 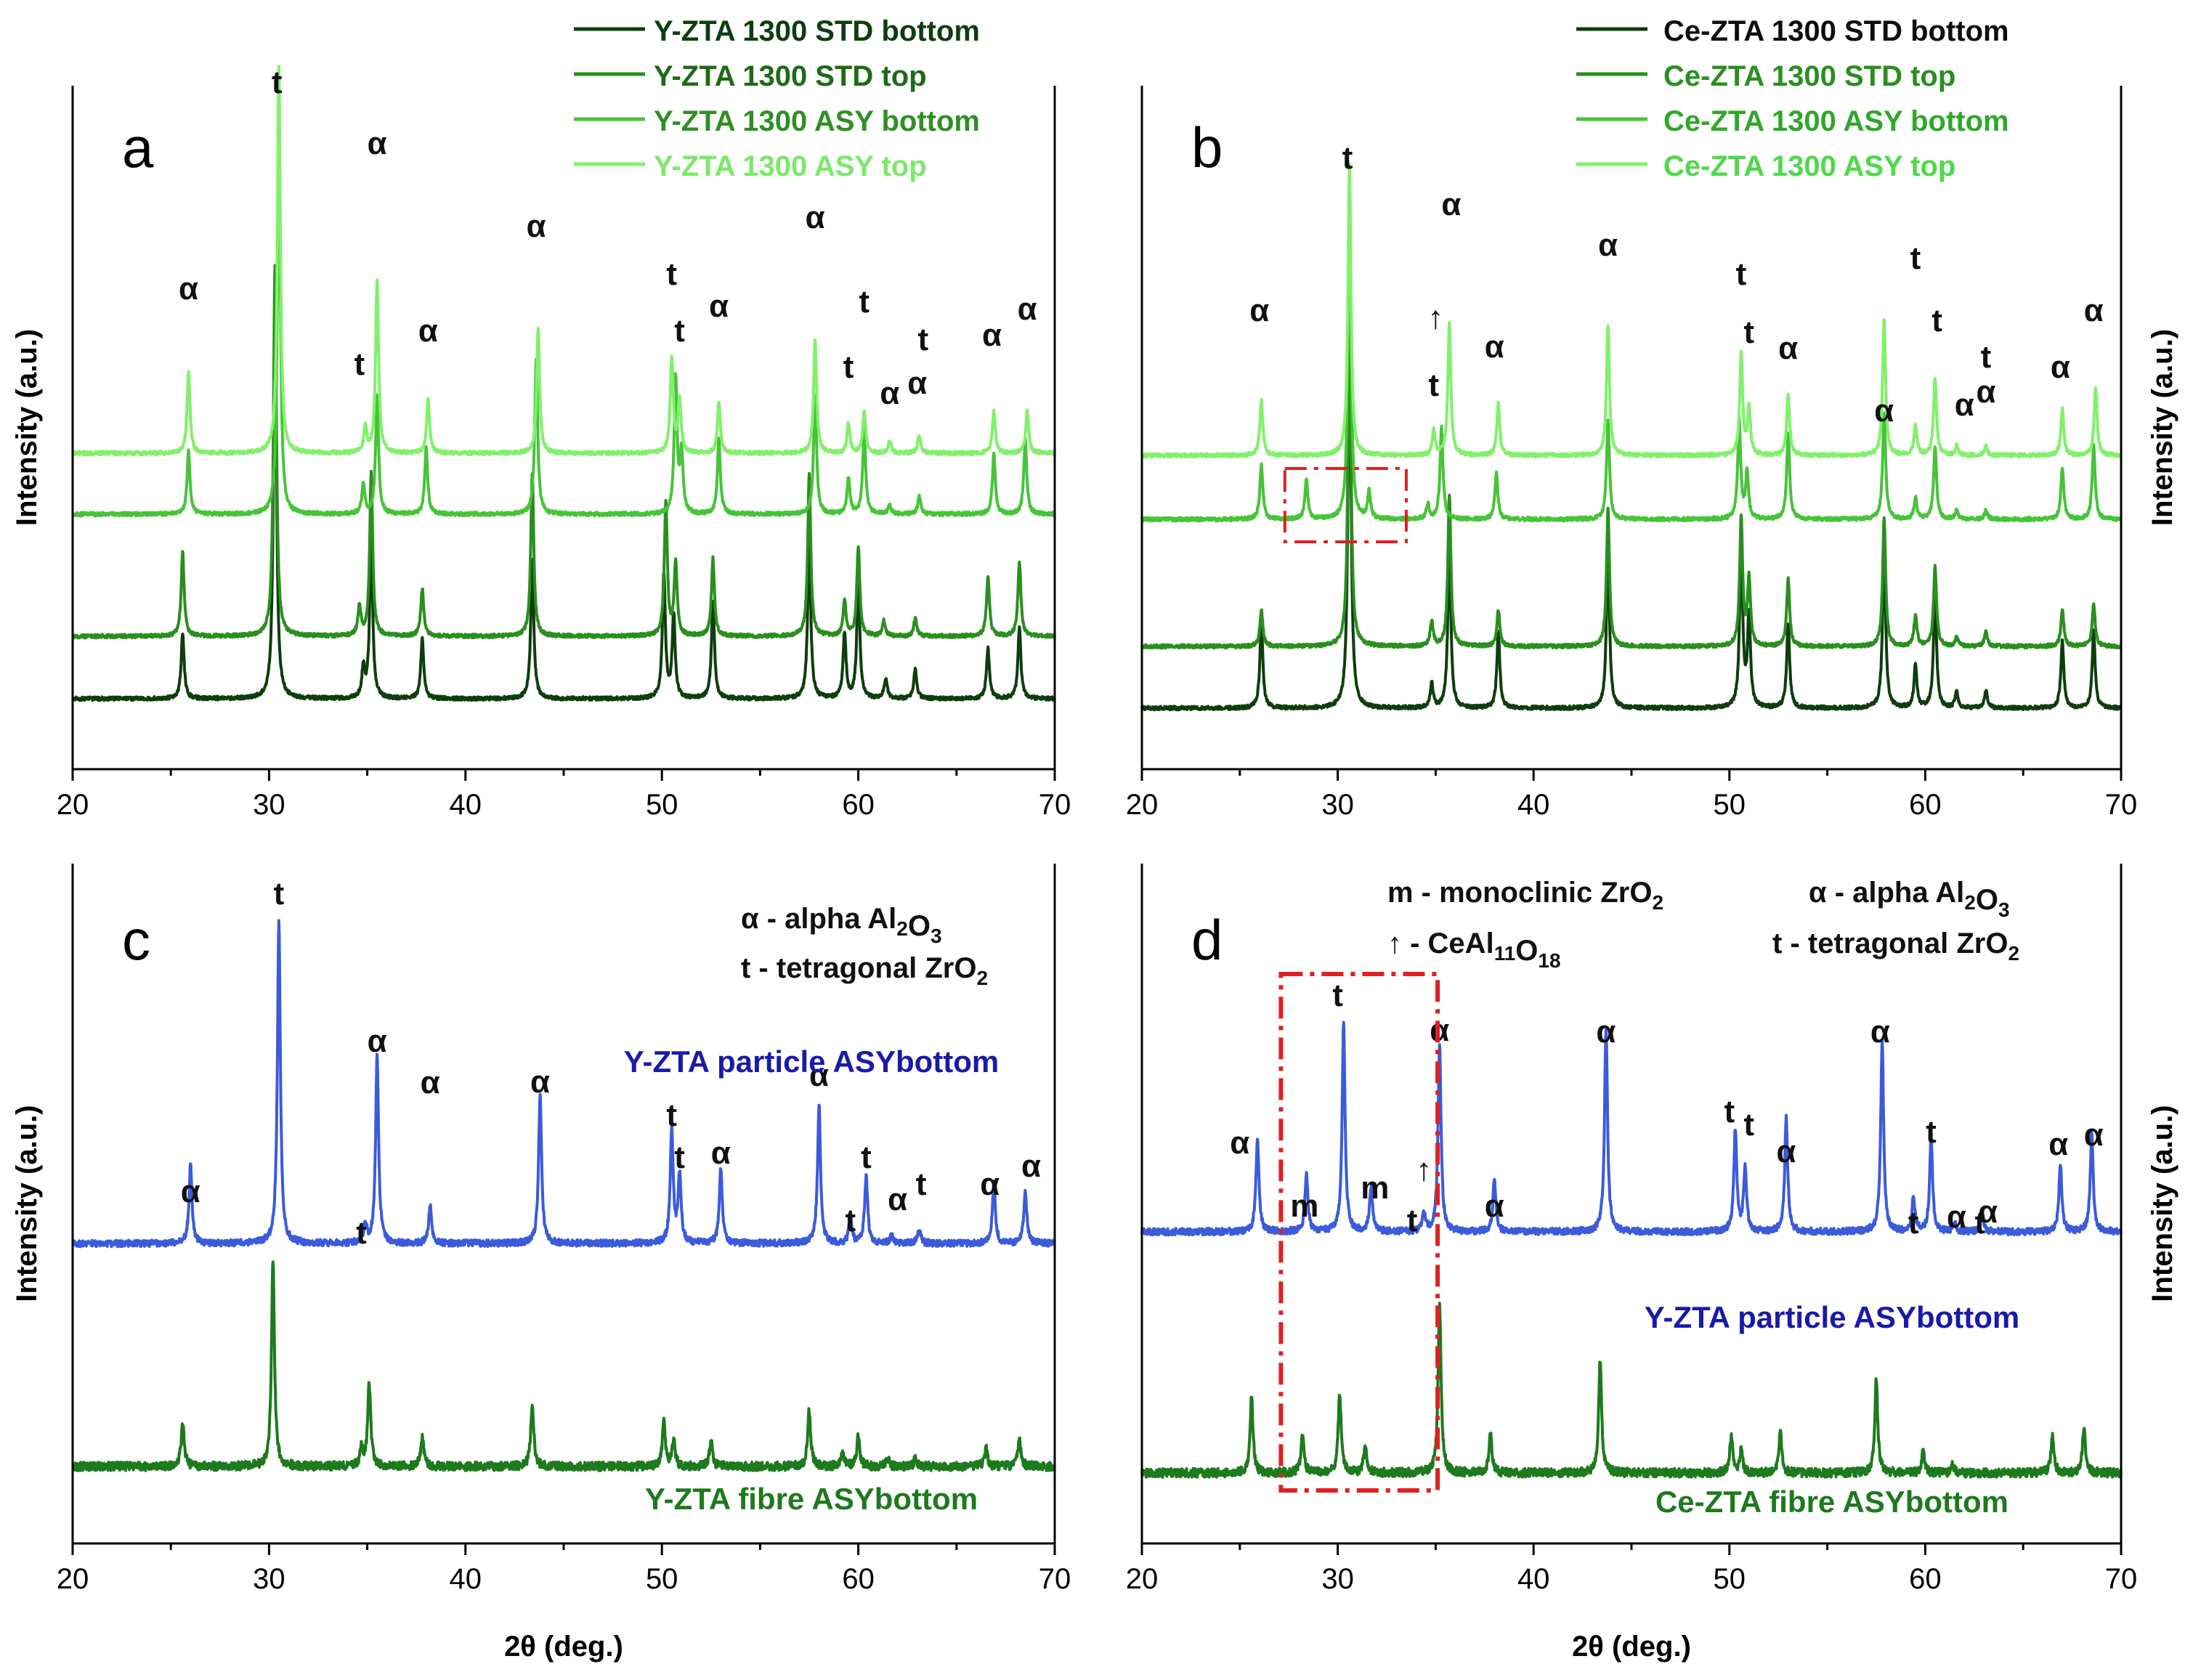 I want to click on x-axis-title-d: 2θ (deg.), so click(x=1631, y=1647).